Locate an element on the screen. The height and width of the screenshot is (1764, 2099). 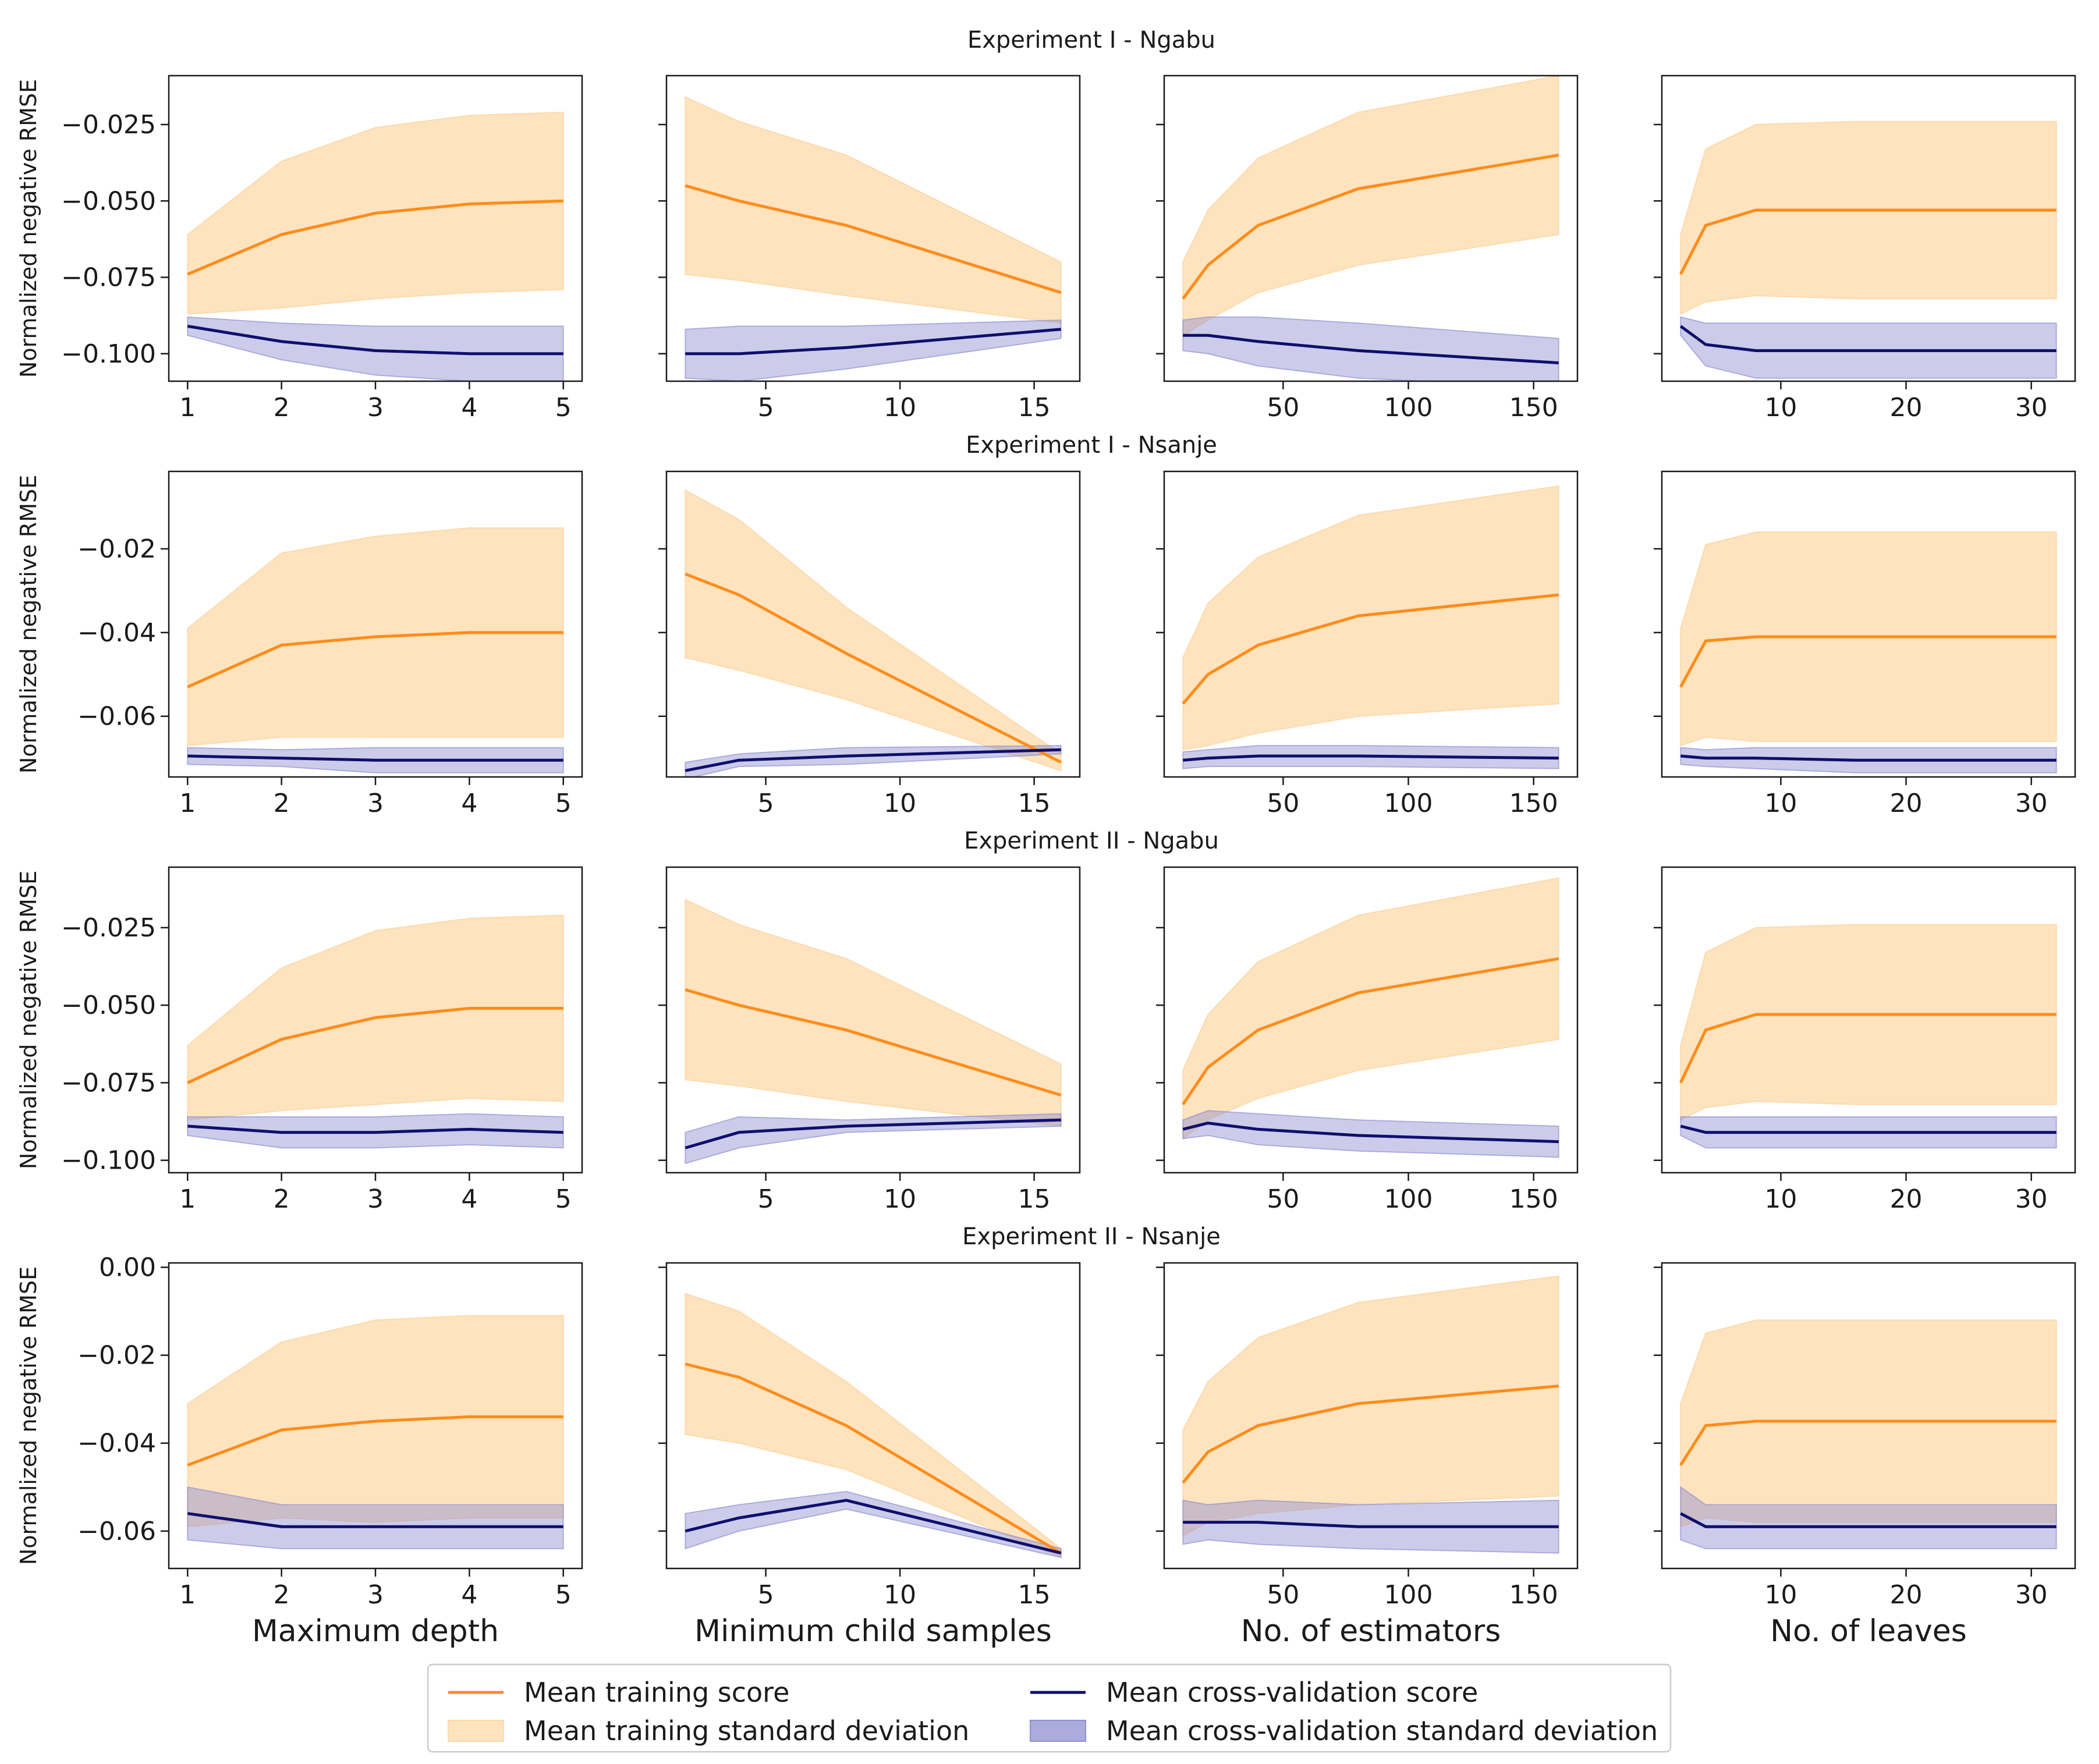
legend-item: Mean cross-validation score is located at coordinates (1254, 1692).